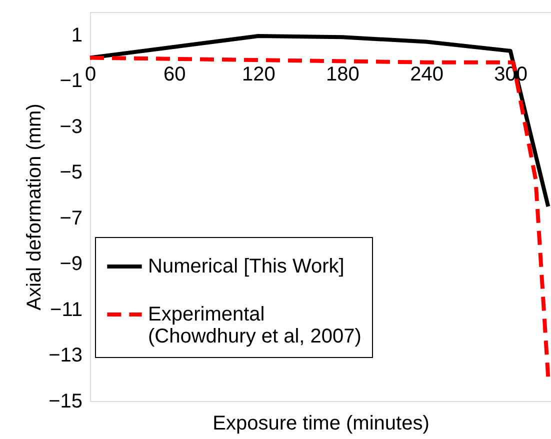 This screenshot has width=551, height=439. I want to click on legend-label: Experimental (Chowdhury et al, 2007), so click(255, 326).